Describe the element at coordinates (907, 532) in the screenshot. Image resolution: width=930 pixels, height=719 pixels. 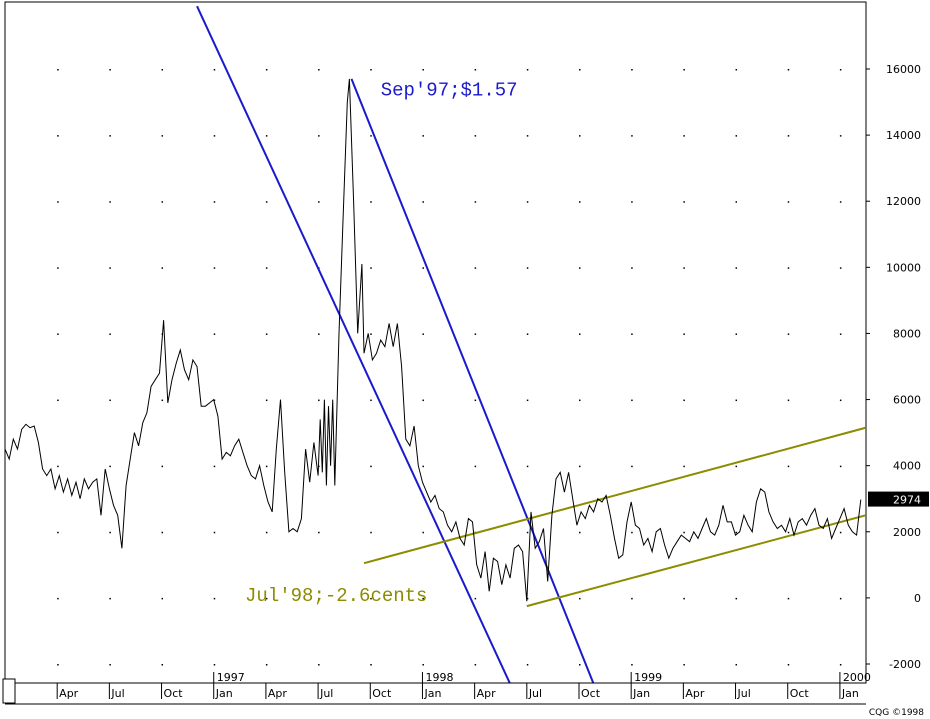
I see `y-tick-label: 2000` at that location.